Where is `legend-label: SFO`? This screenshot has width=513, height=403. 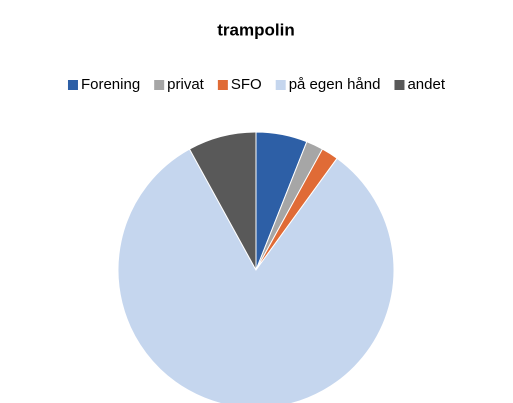
legend-label: SFO is located at coordinates (246, 84).